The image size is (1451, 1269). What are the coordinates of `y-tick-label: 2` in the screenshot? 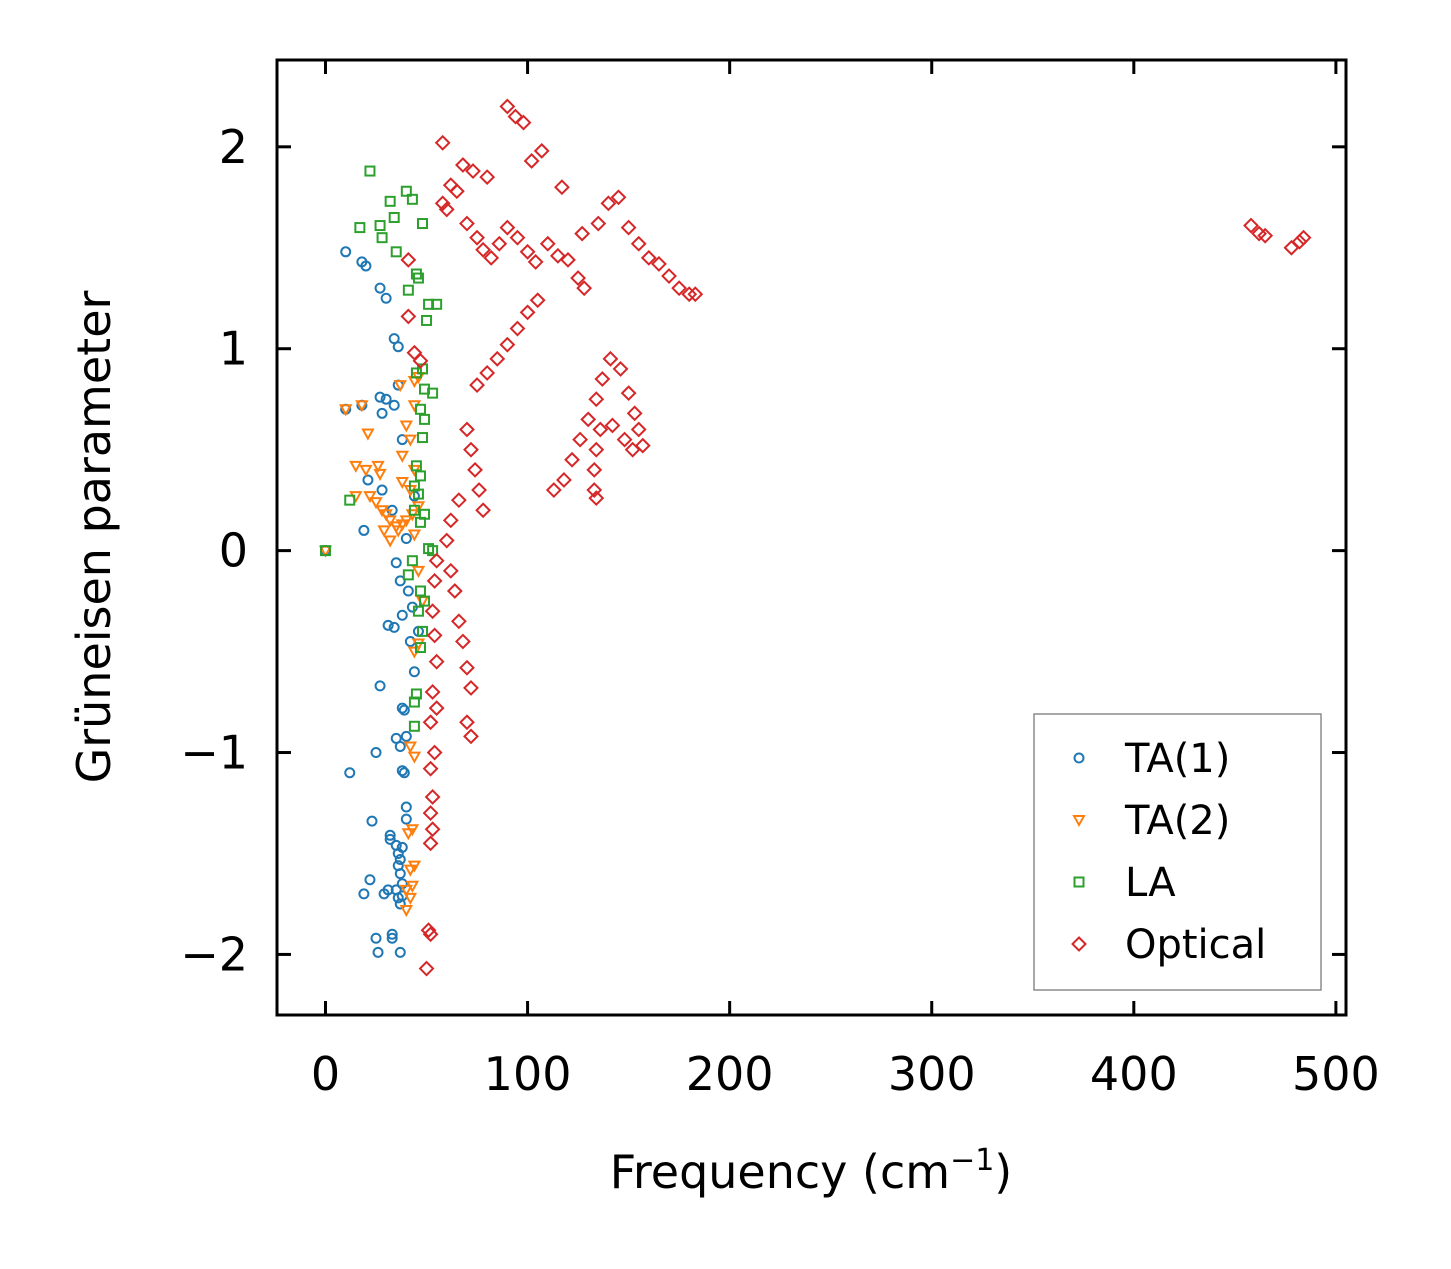 It's located at (233, 147).